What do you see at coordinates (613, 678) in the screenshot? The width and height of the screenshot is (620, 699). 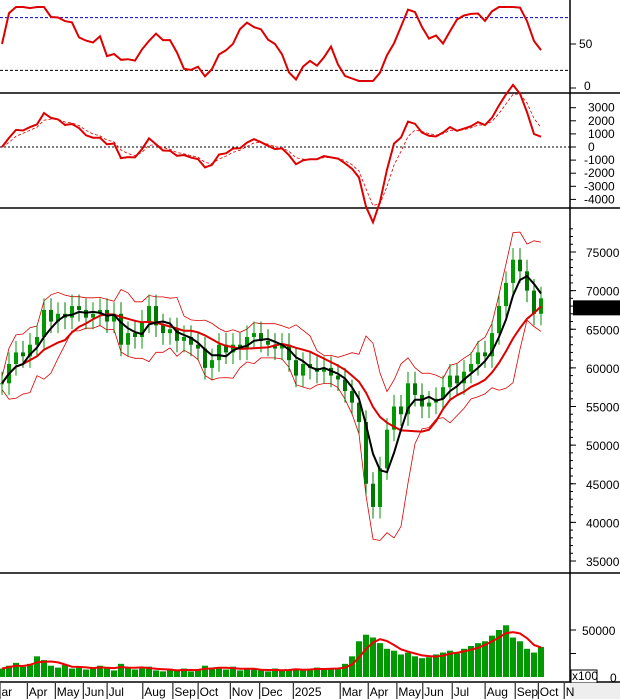 I see `volume-tick-label: 0` at bounding box center [613, 678].